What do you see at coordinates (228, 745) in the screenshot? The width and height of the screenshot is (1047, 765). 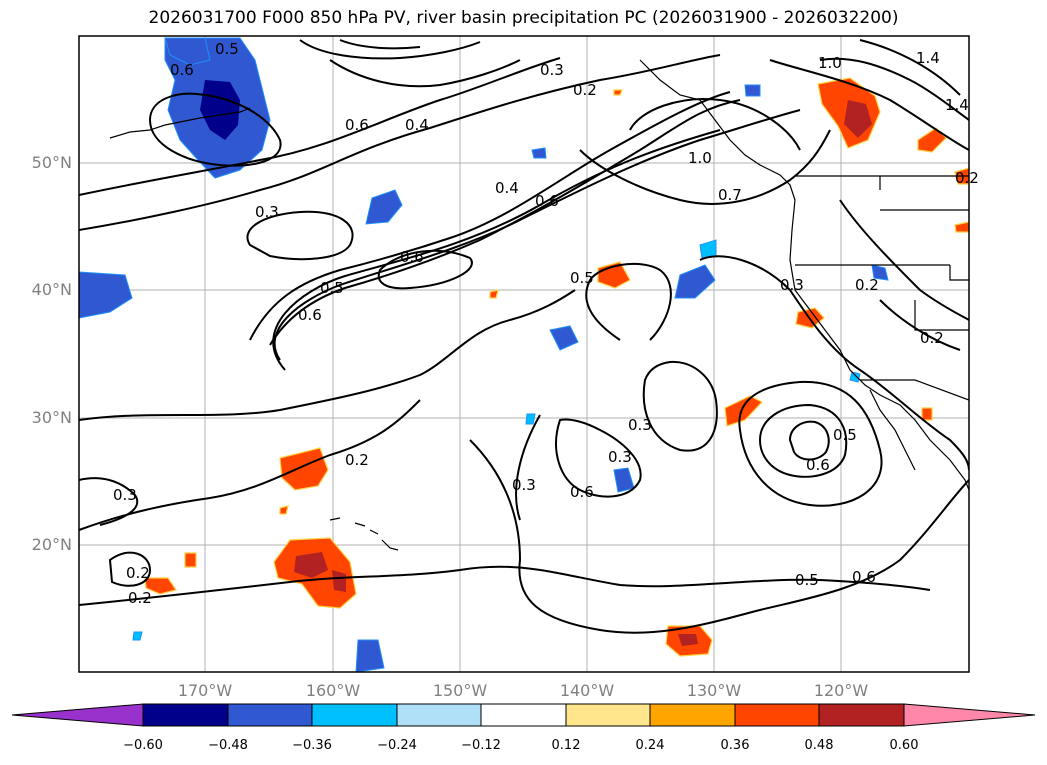 I see `colorbar-tick-label: −0.48` at bounding box center [228, 745].